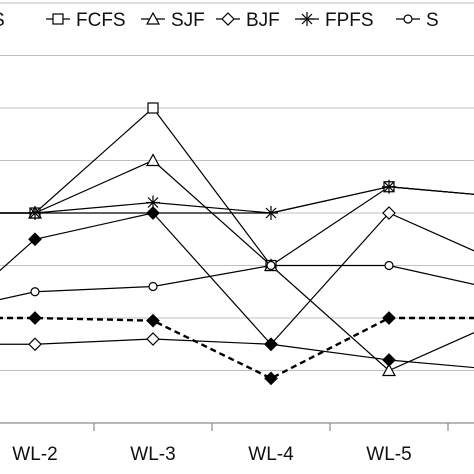  I want to click on x-tick-label: WL-2, so click(34, 454).